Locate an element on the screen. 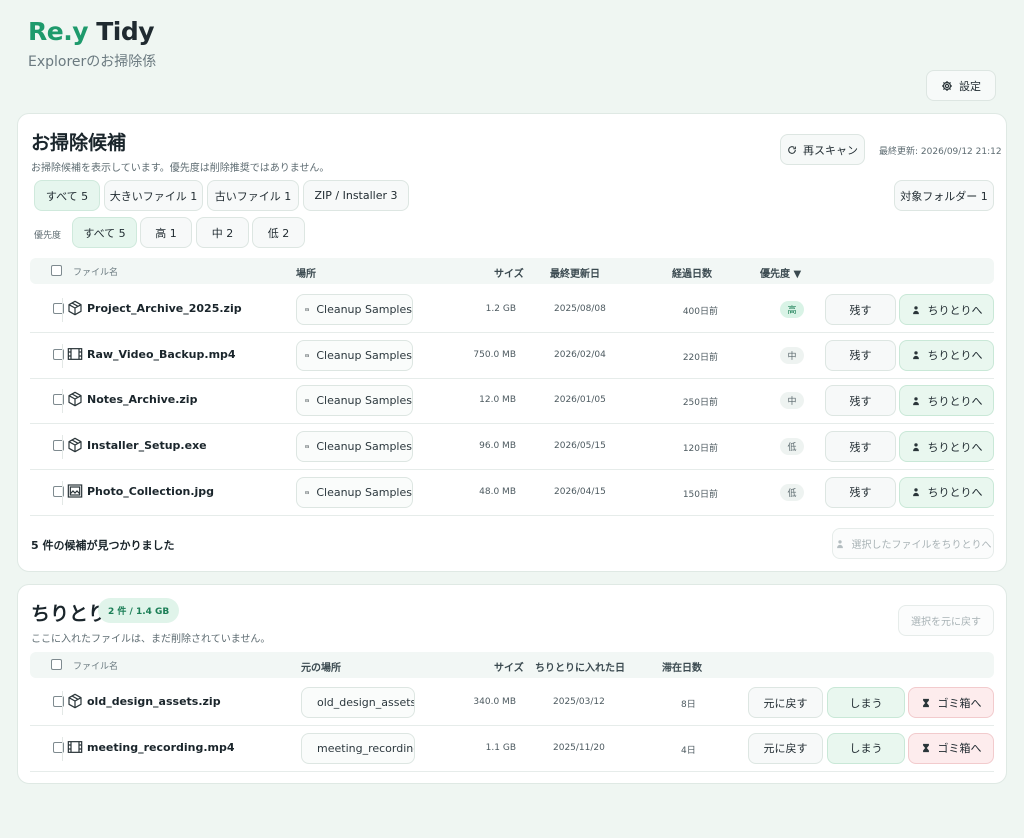  filter-large-files: 大きいファイル 1 is located at coordinates (153, 195).